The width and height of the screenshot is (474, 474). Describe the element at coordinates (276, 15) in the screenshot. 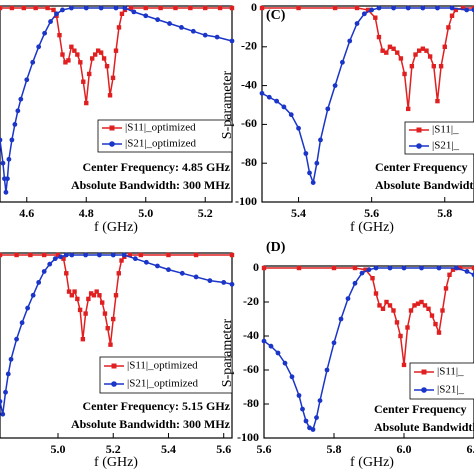

I see `panel-label: (C)` at that location.